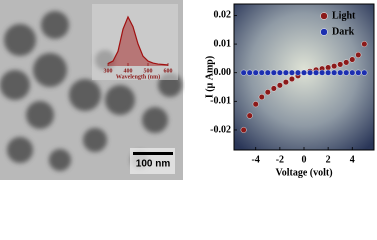 The image size is (377, 240). I want to click on y-tick-label: -0.01, so click(220, 101).